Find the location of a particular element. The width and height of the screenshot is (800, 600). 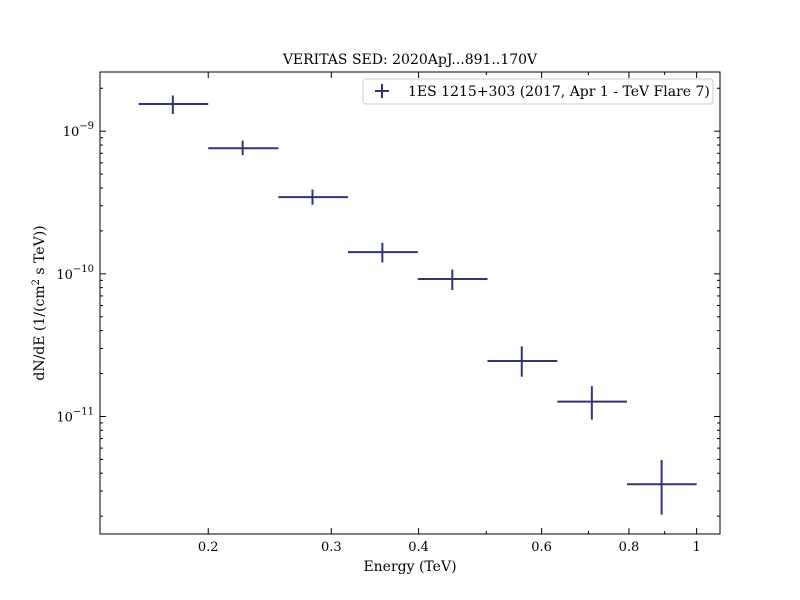

x-axis-label: Energy (TeV) is located at coordinates (409, 567).